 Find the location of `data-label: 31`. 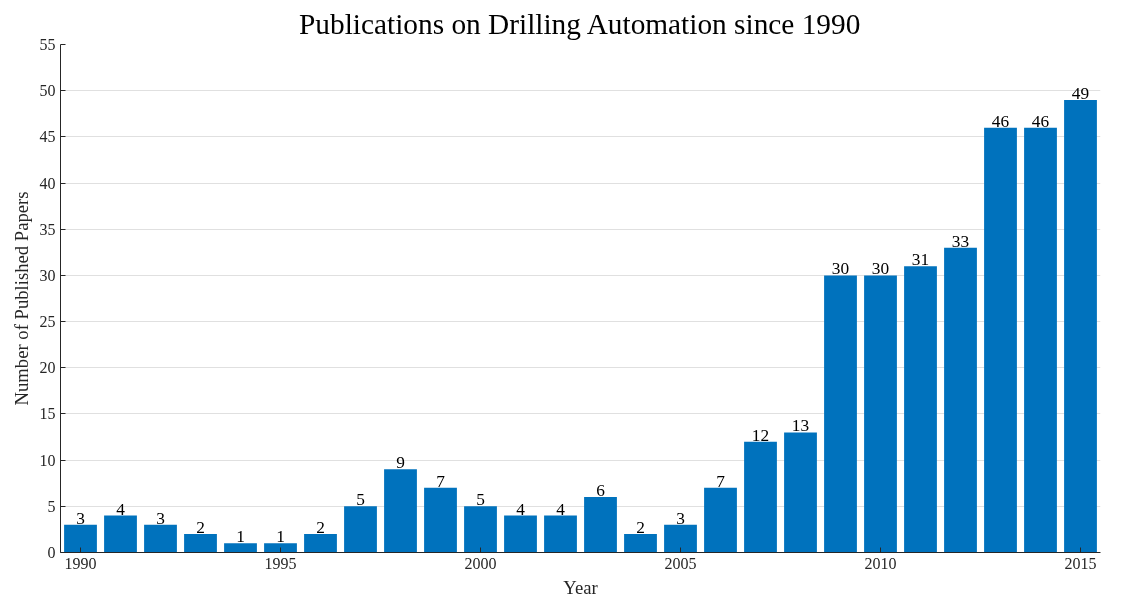

data-label: 31 is located at coordinates (920, 260).